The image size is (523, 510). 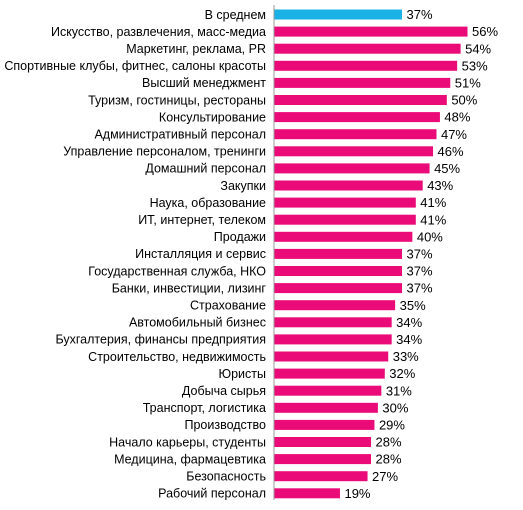 What do you see at coordinates (180, 135) in the screenshot?
I see `category-label: Административный персонал` at bounding box center [180, 135].